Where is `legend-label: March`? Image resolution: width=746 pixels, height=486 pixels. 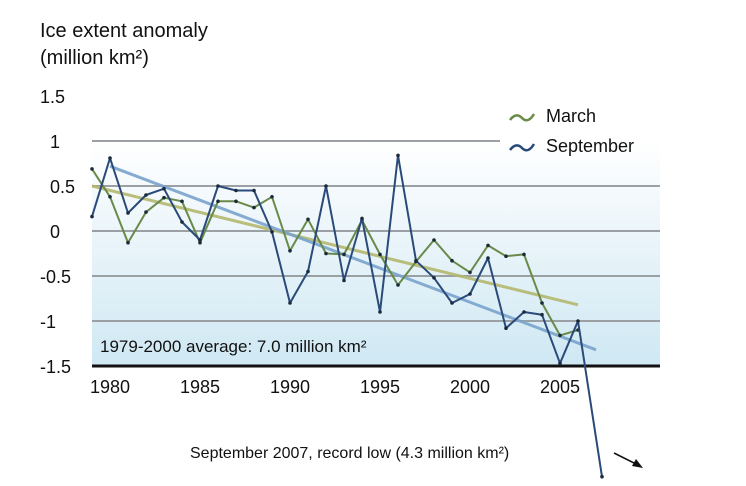
legend-label: March is located at coordinates (571, 116).